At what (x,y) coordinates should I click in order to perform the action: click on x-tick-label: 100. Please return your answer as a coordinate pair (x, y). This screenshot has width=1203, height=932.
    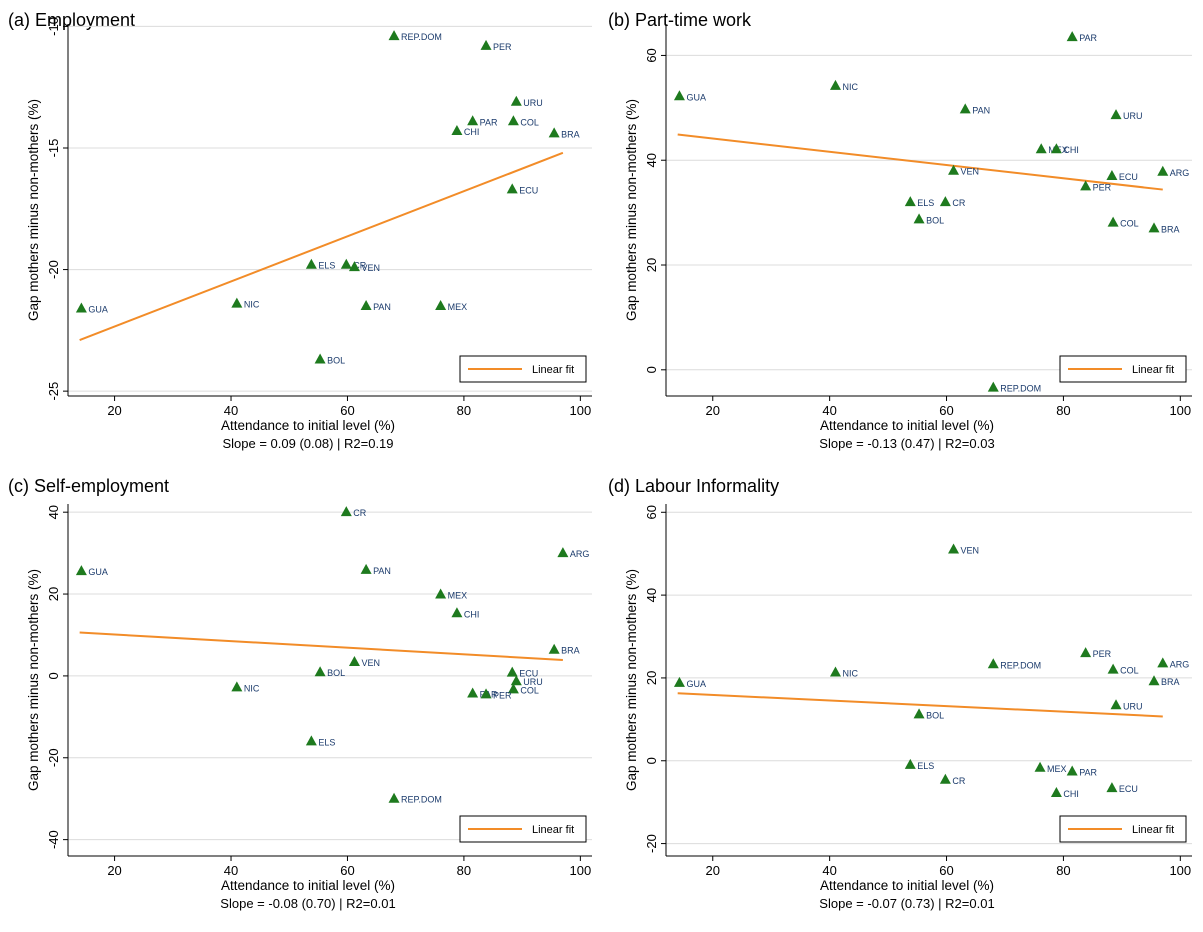
    Looking at the image, I should click on (1180, 870).